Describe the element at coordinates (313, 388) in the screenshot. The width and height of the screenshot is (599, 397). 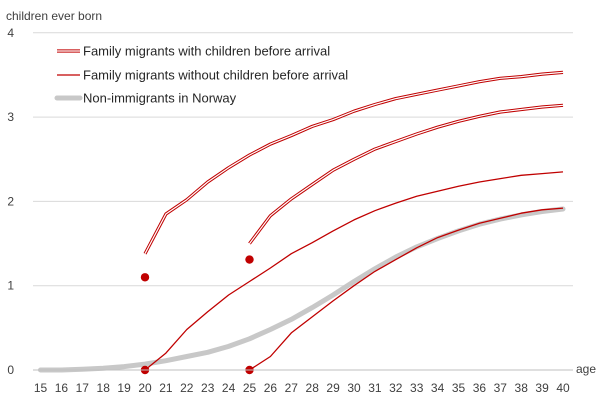
I see `x-tick-label: 28` at that location.